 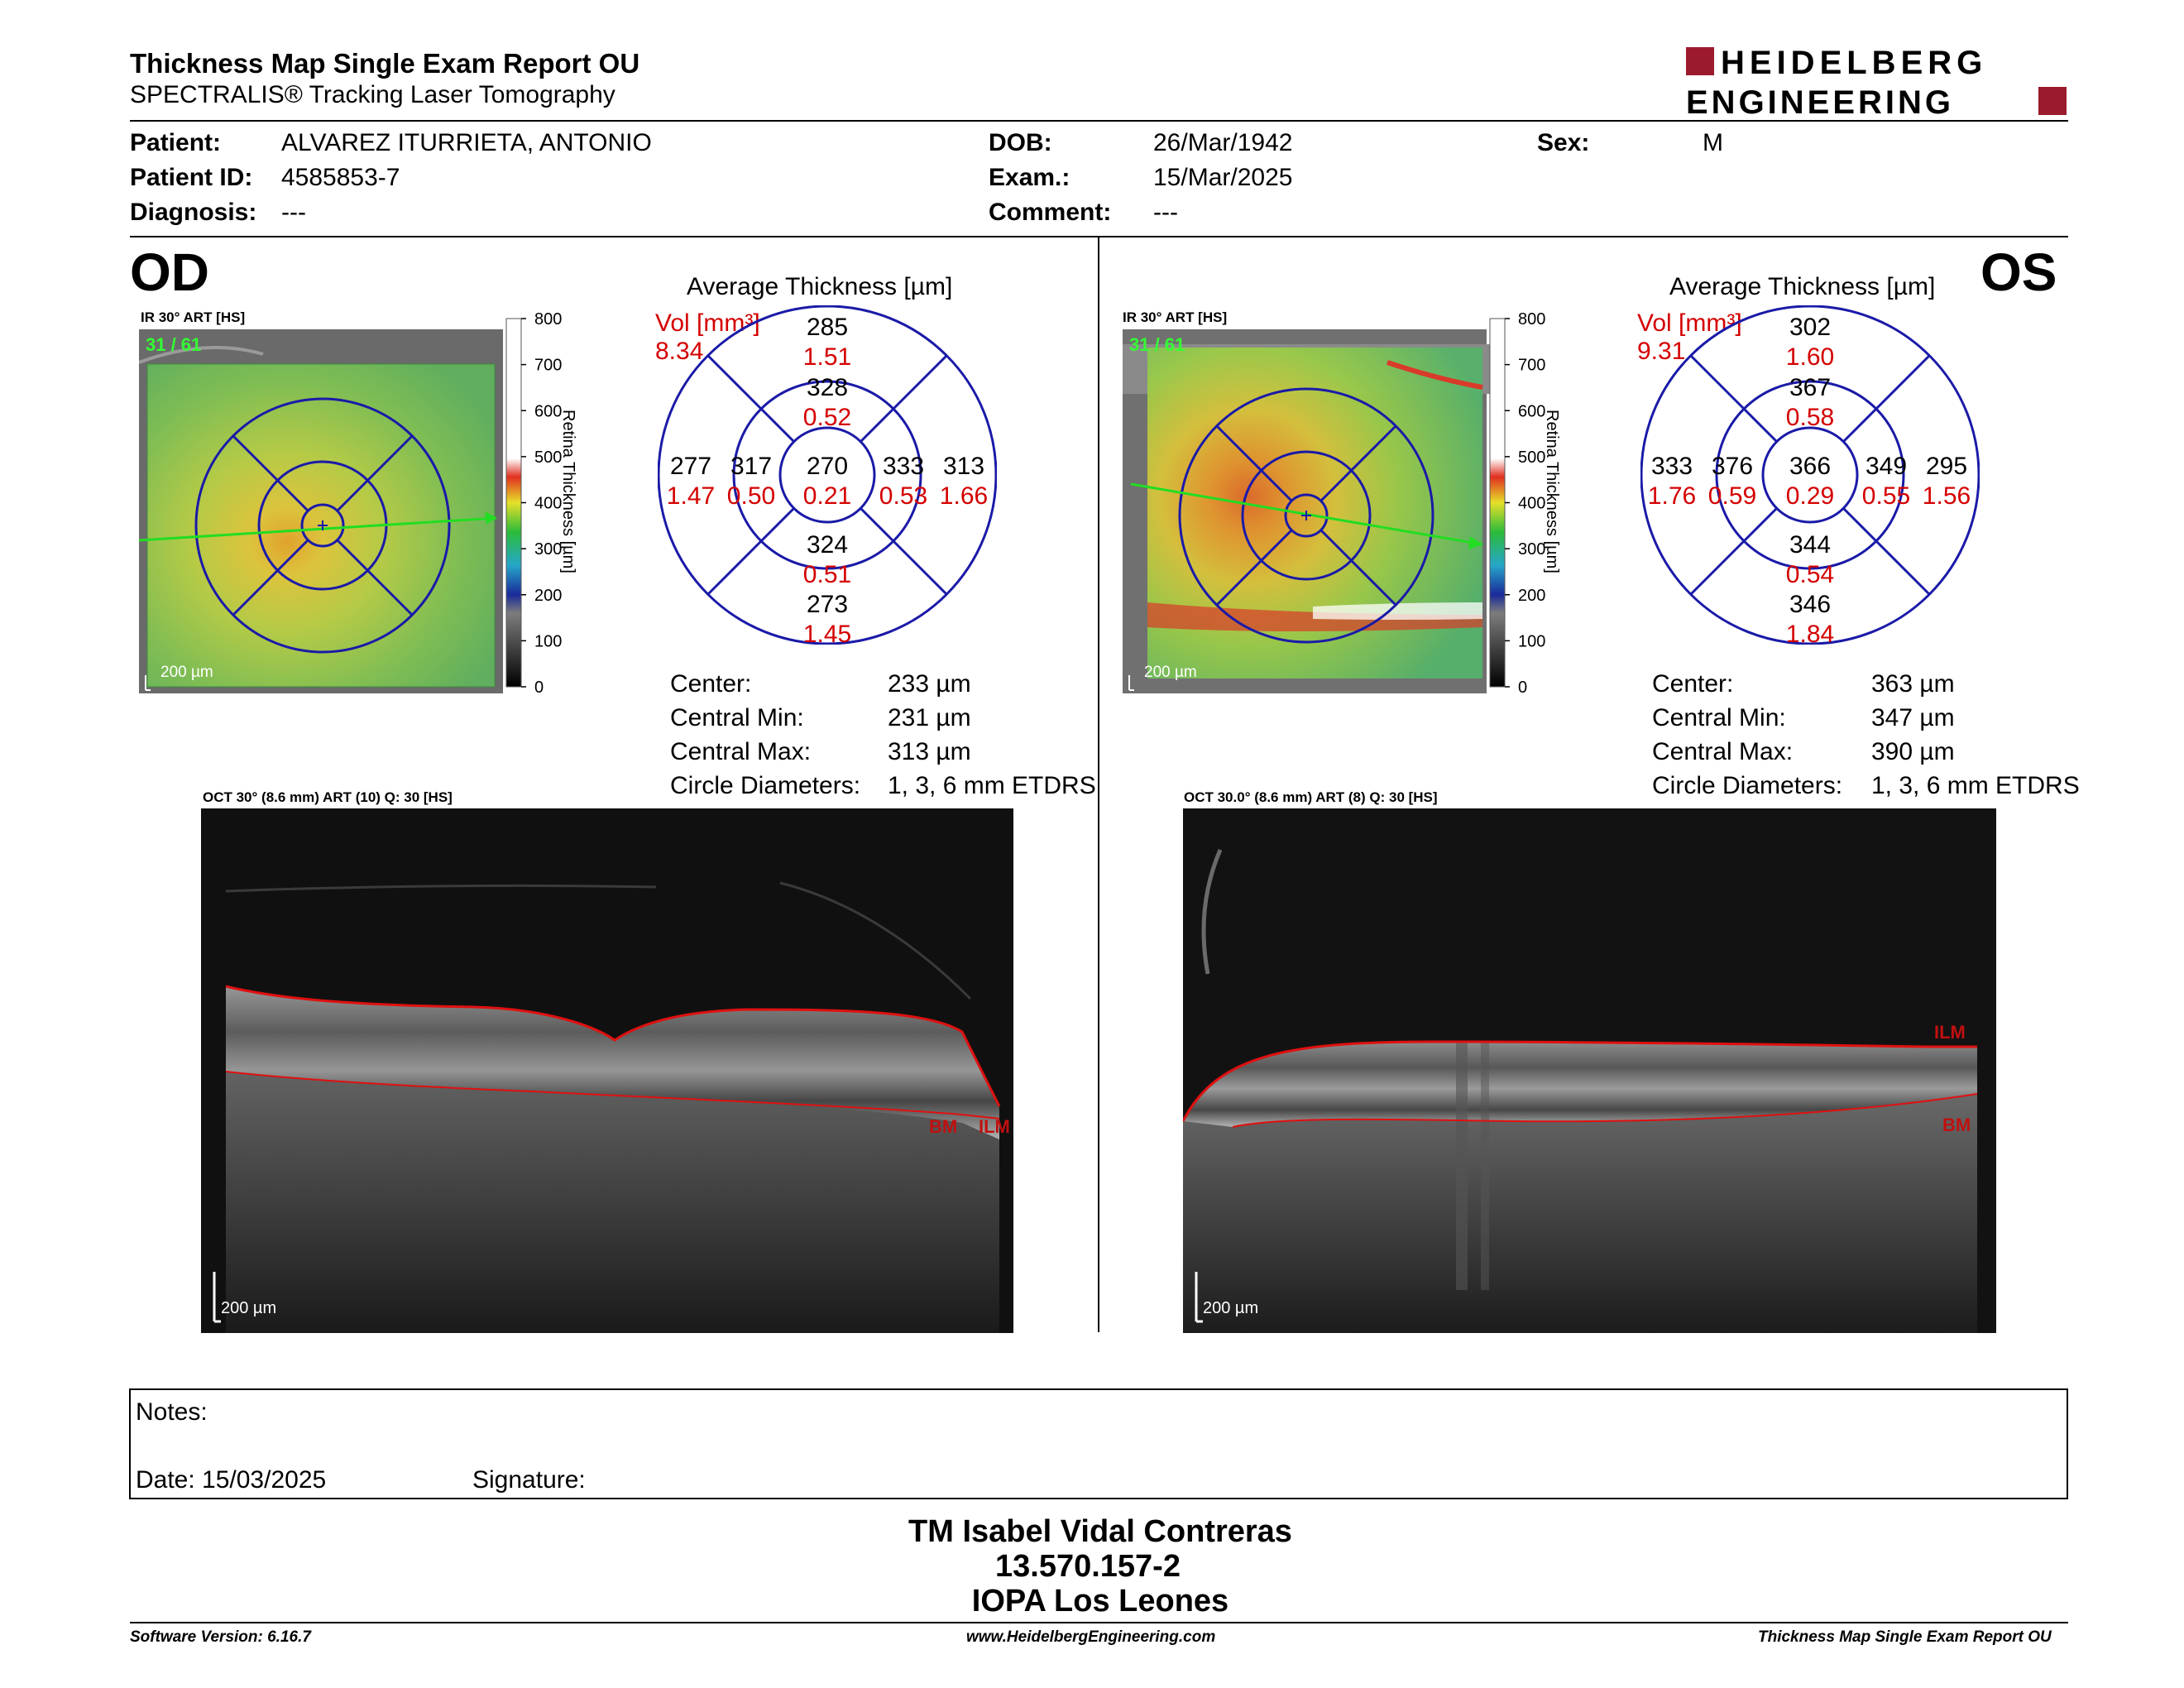 What do you see at coordinates (548, 411) in the screenshot?
I see `od-colorbar-tick-label: 600` at bounding box center [548, 411].